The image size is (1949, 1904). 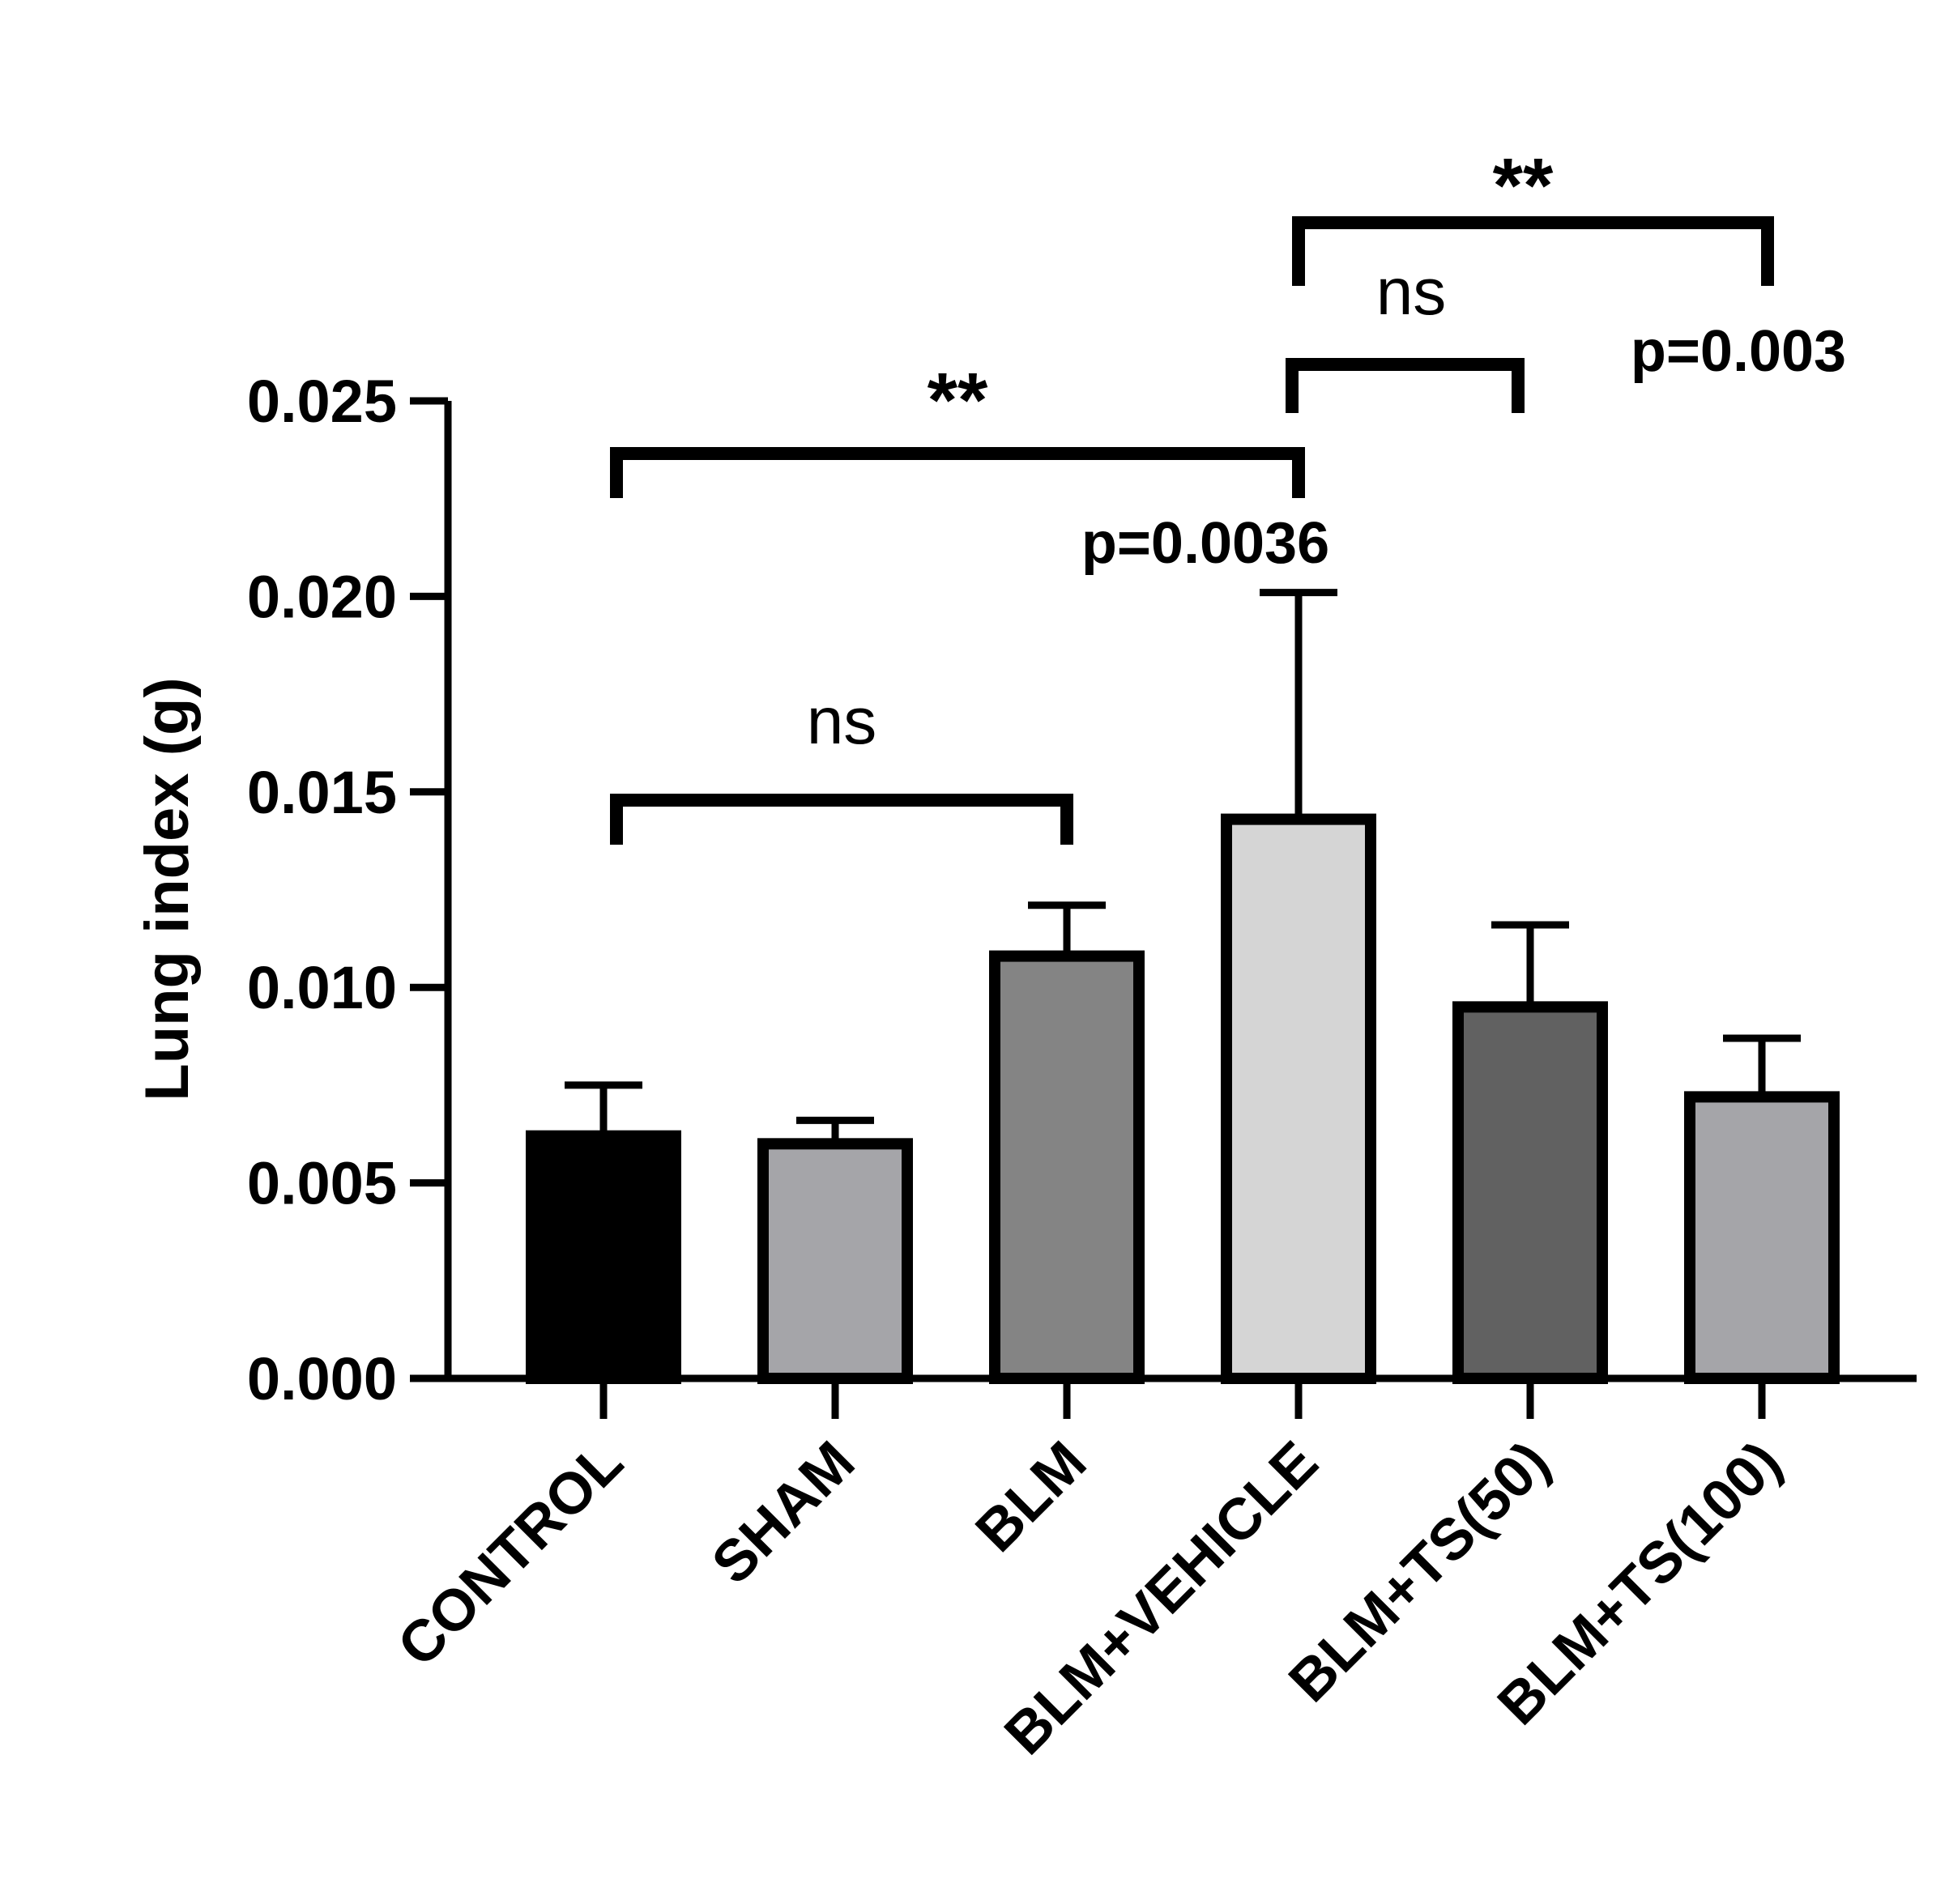 What do you see at coordinates (1205, 543) in the screenshot?
I see `p-value-label: p=0.0036` at bounding box center [1205, 543].